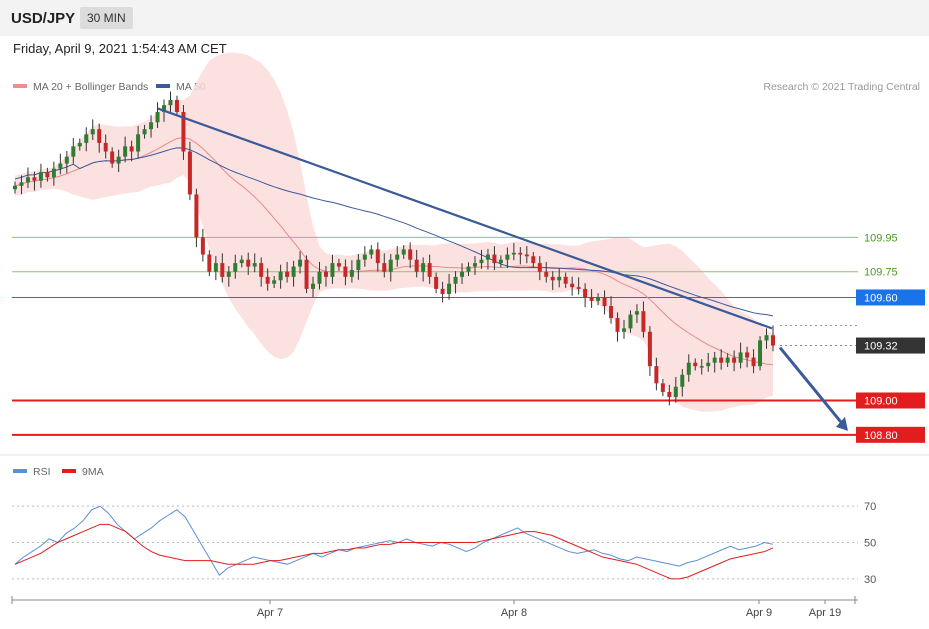 The image size is (929, 629). Describe the element at coordinates (881, 401) in the screenshot. I see `level-label: 109.00` at that location.